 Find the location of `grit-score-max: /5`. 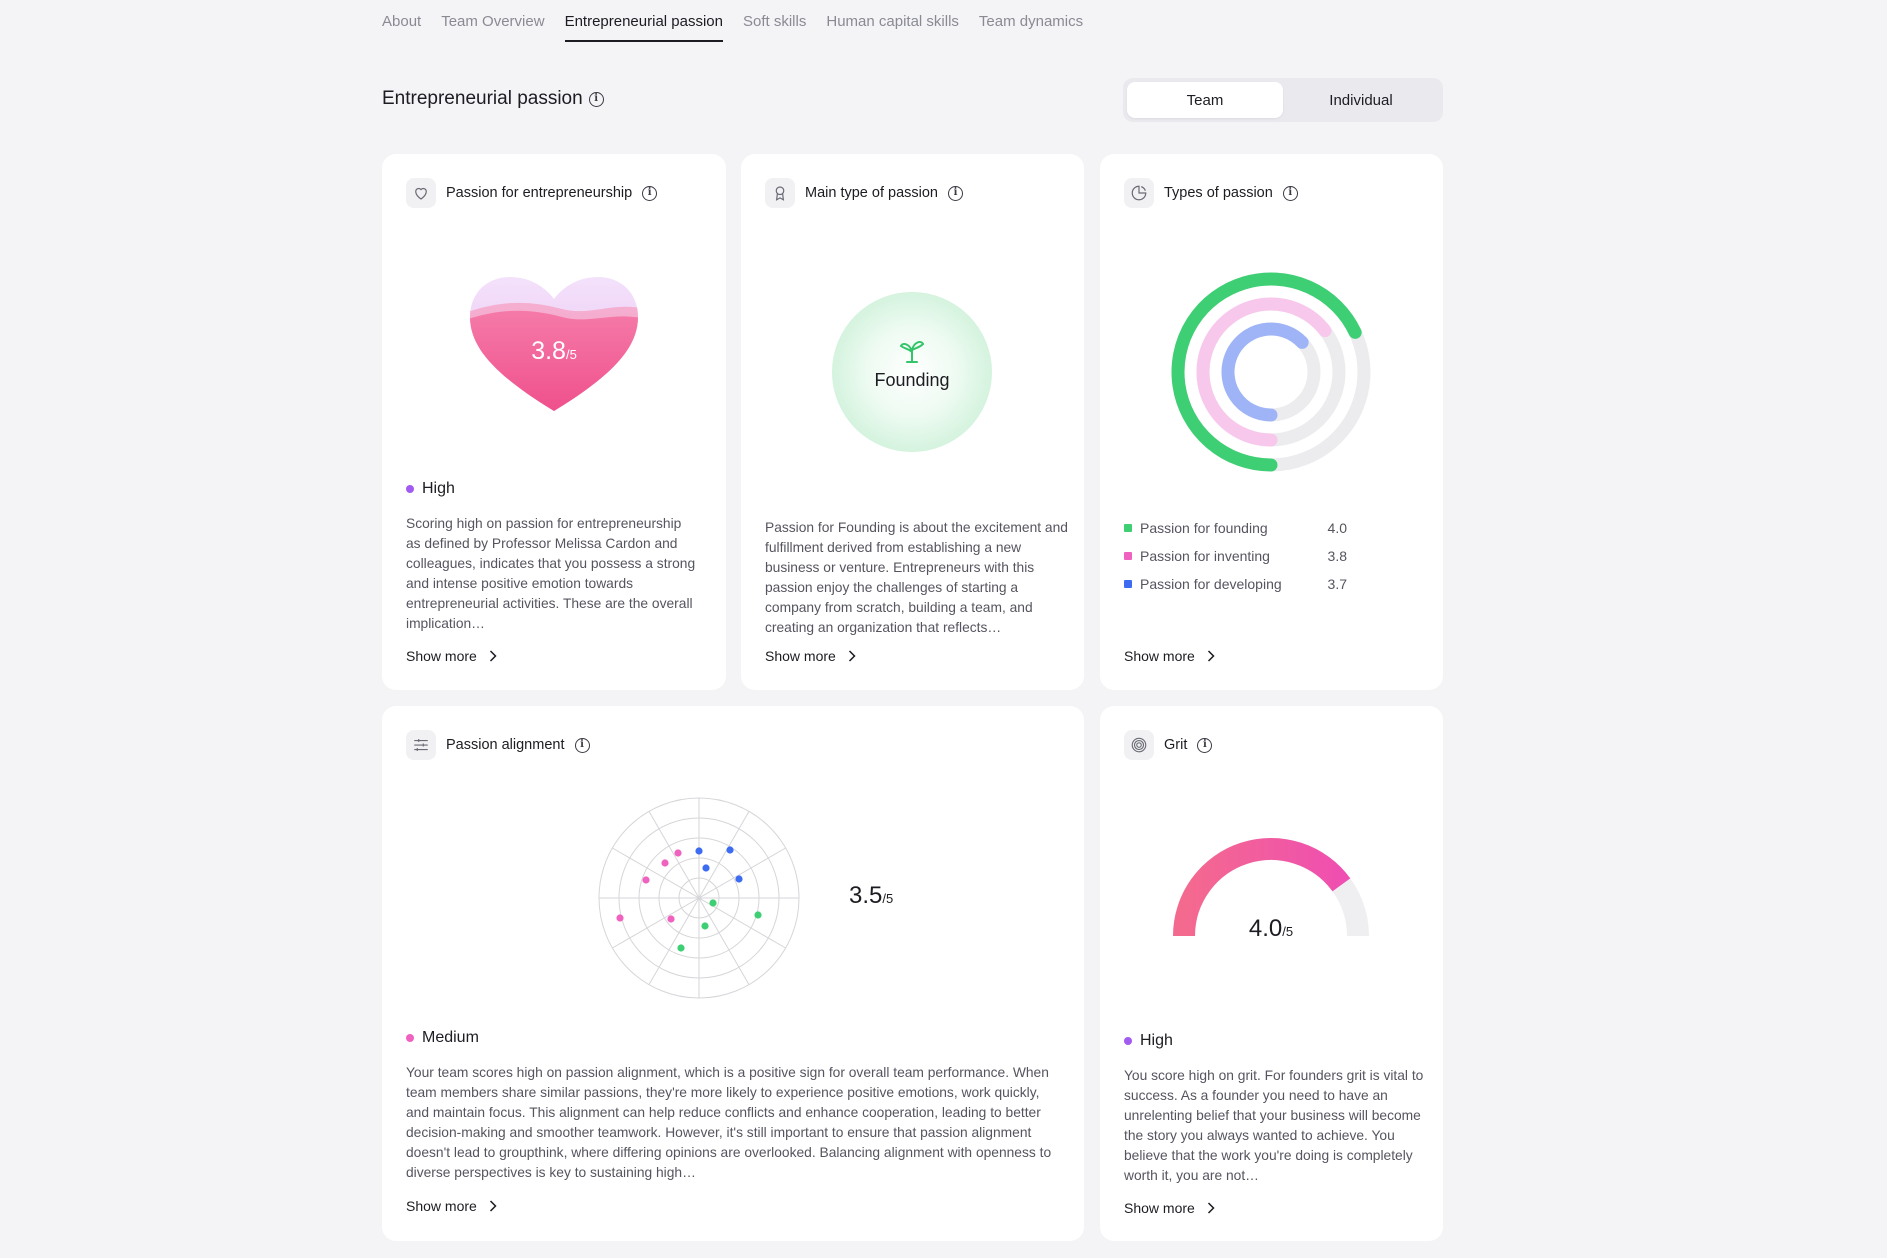

grit-score-max: /5 is located at coordinates (1287, 931).